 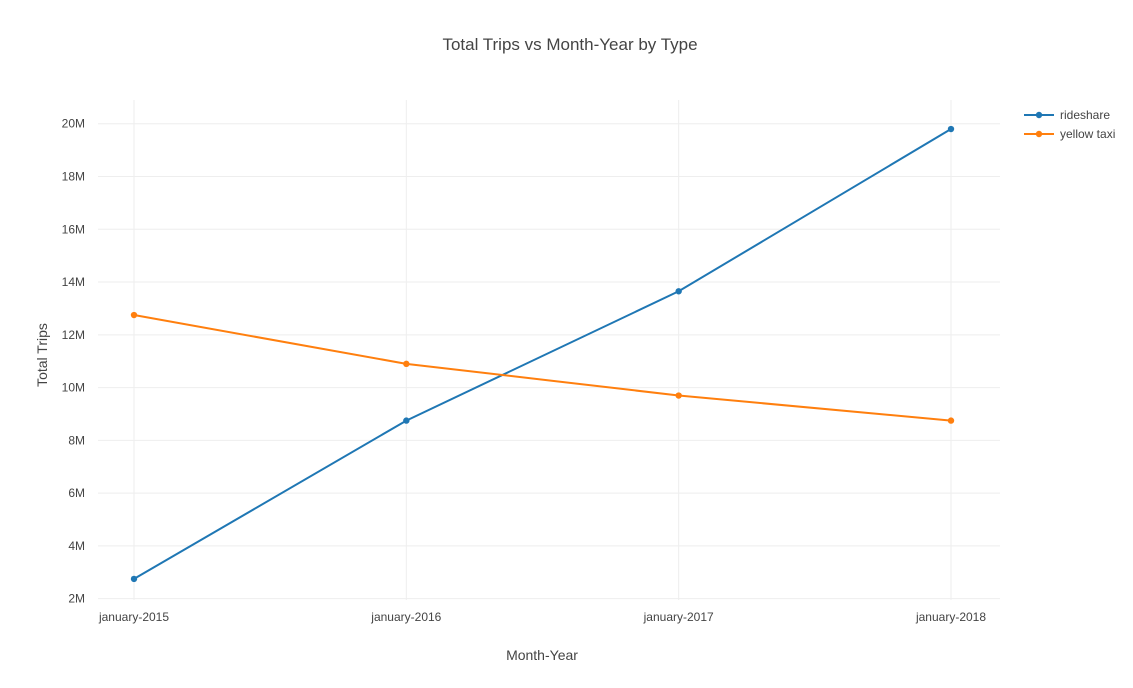 What do you see at coordinates (76, 493) in the screenshot?
I see `y-tick-label: 6M` at bounding box center [76, 493].